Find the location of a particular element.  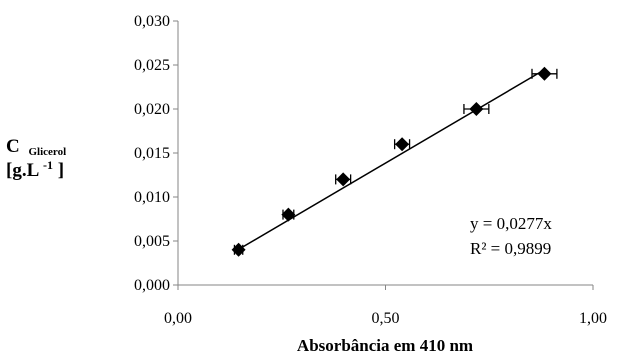

x-axis-label: Absorbância em 410 nm is located at coordinates (385, 345).